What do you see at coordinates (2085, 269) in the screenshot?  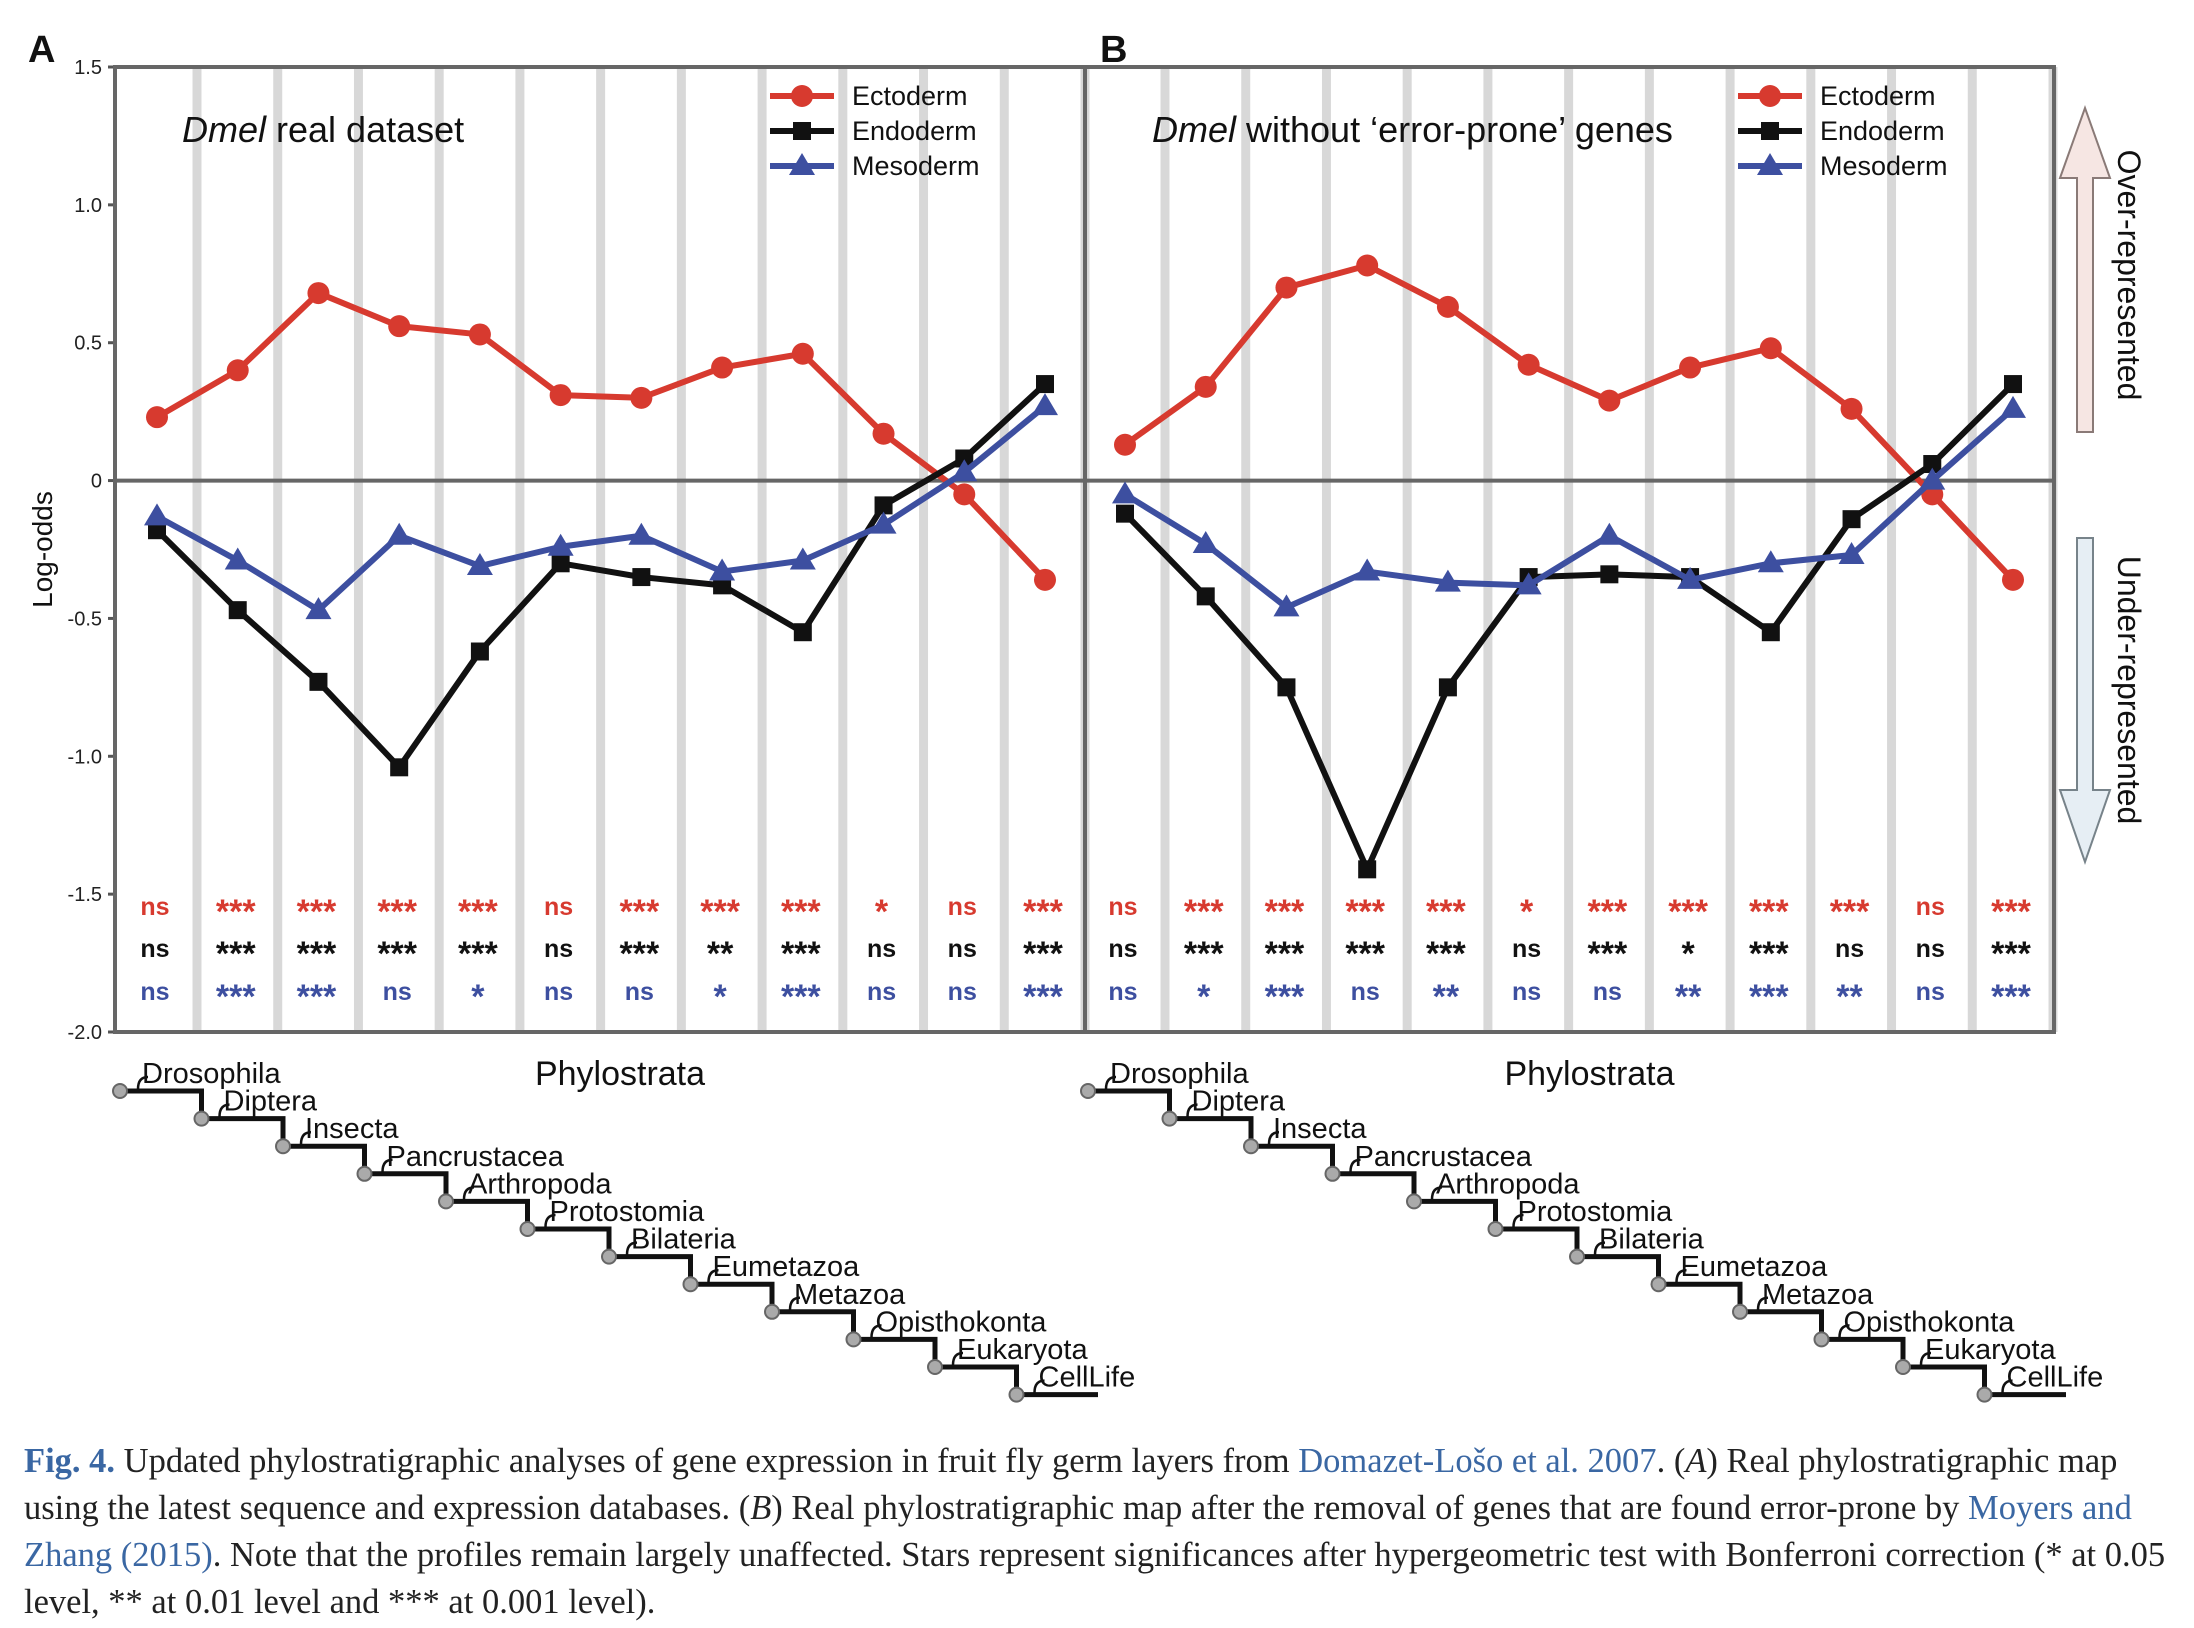 I see `over-represented-arrow` at bounding box center [2085, 269].